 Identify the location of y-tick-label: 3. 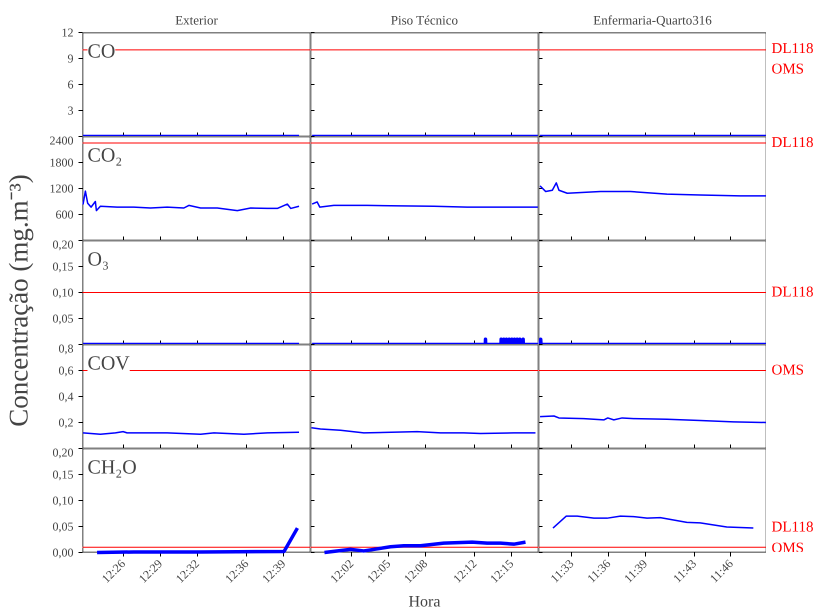
(71, 111).